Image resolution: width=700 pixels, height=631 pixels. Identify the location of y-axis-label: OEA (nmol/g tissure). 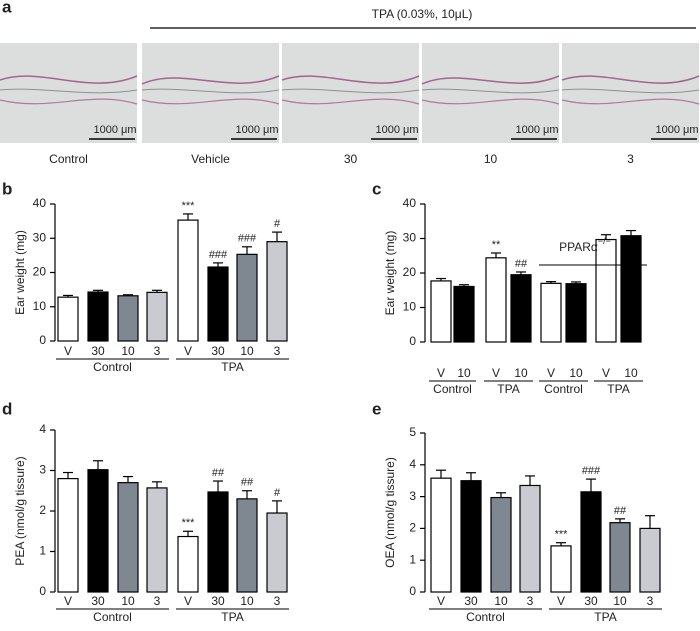
(390, 512).